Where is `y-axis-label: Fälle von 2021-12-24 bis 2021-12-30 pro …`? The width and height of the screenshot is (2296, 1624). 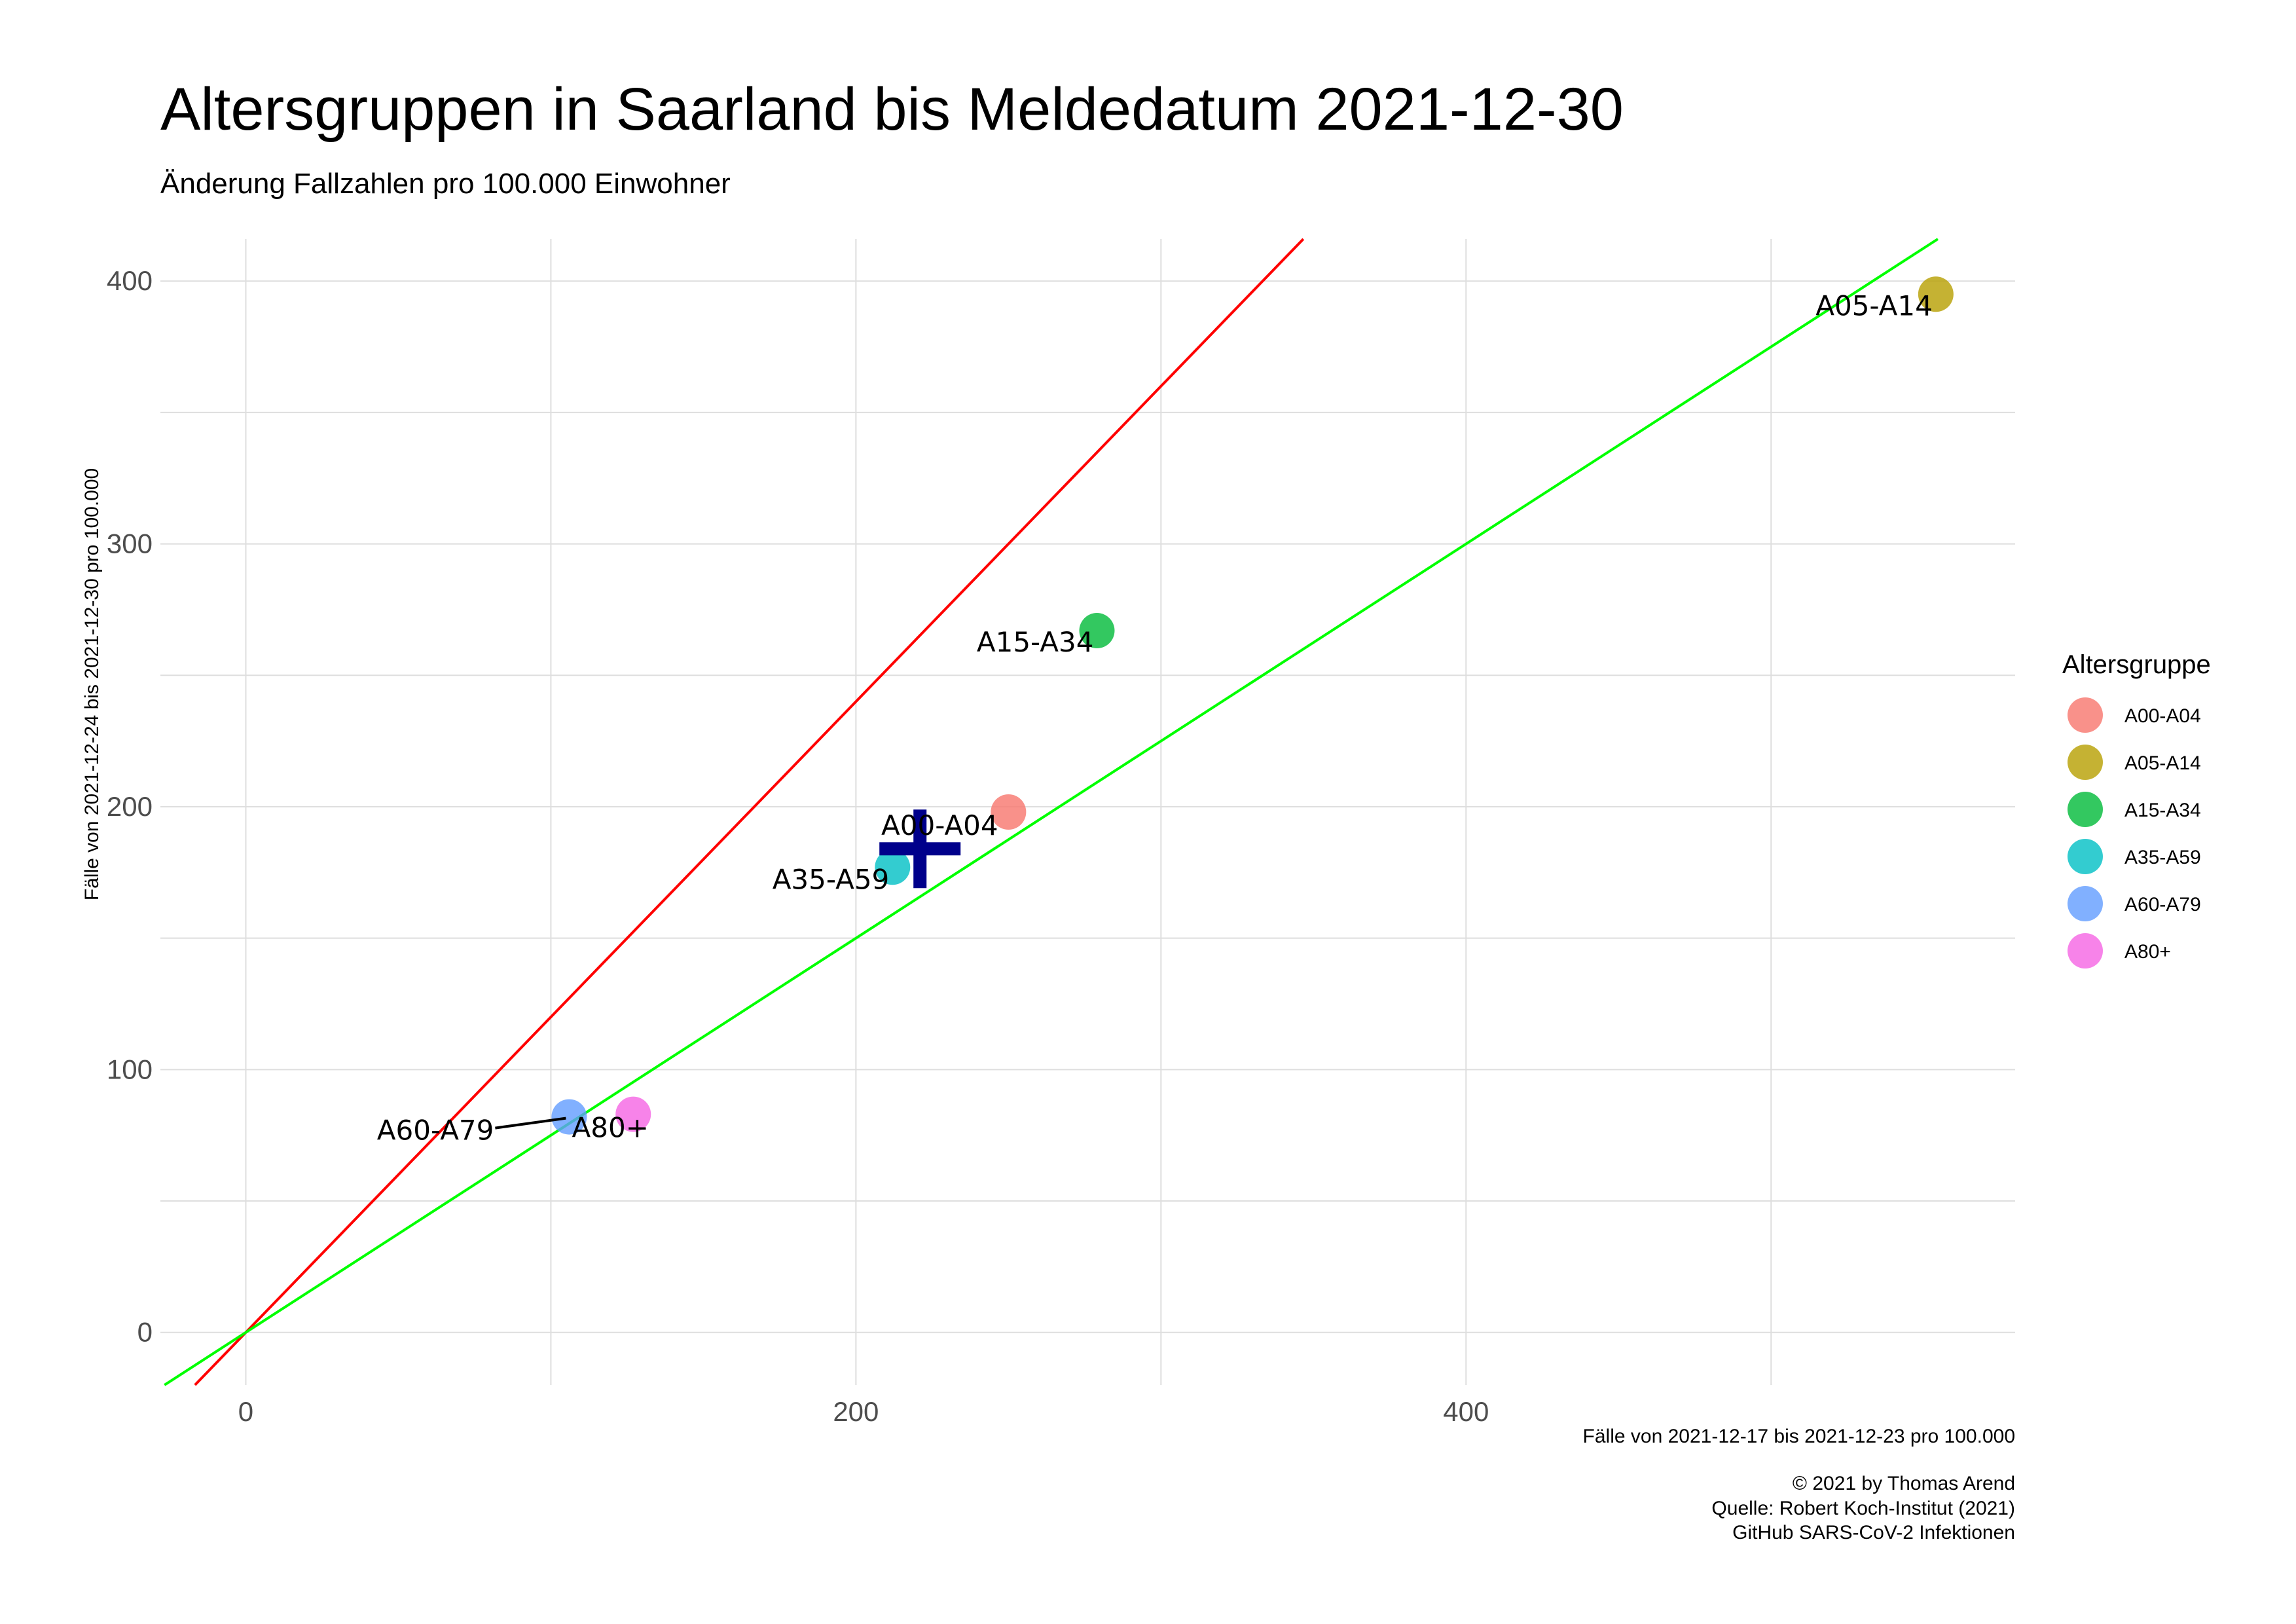 y-axis-label: Fälle von 2021-12-24 bis 2021-12-30 pro … is located at coordinates (92, 684).